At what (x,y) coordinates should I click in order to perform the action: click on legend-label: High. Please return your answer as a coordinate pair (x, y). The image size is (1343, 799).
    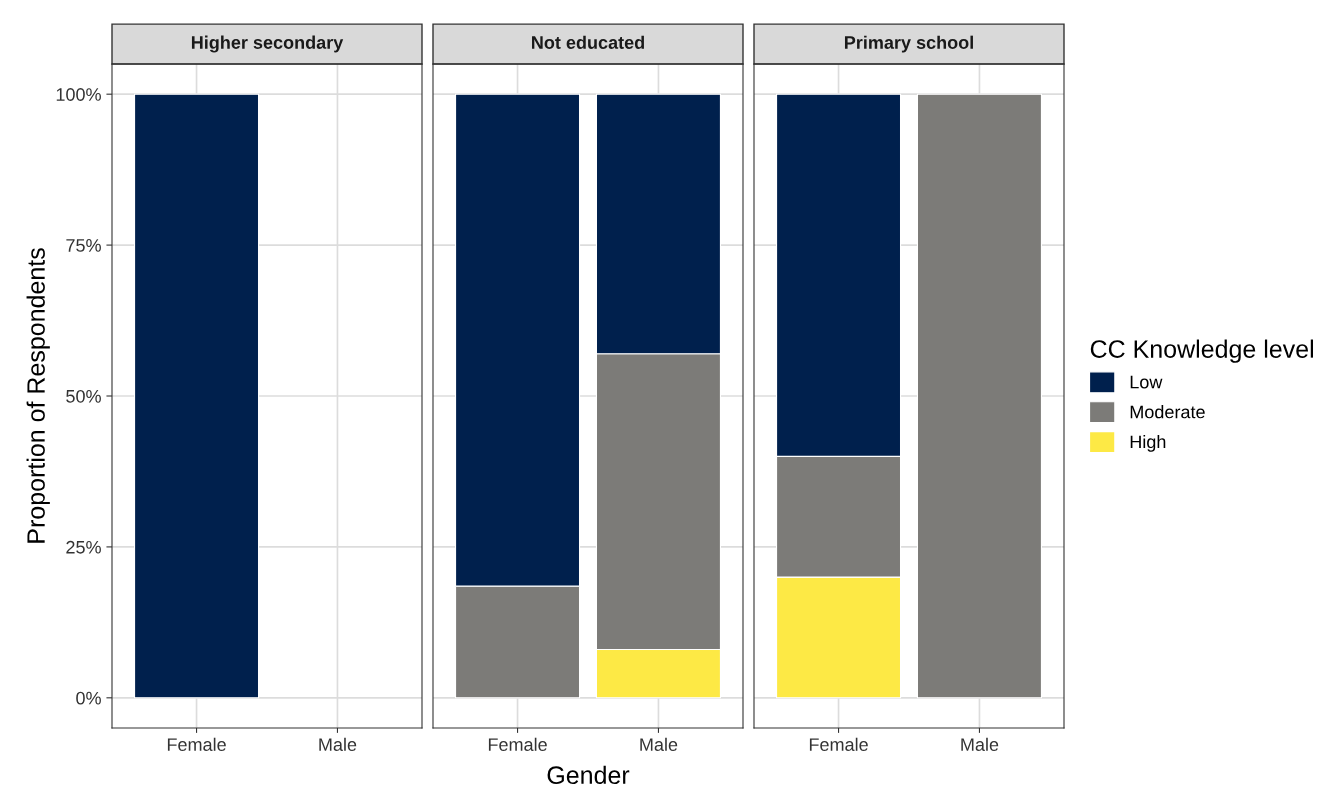
    Looking at the image, I should click on (1148, 443).